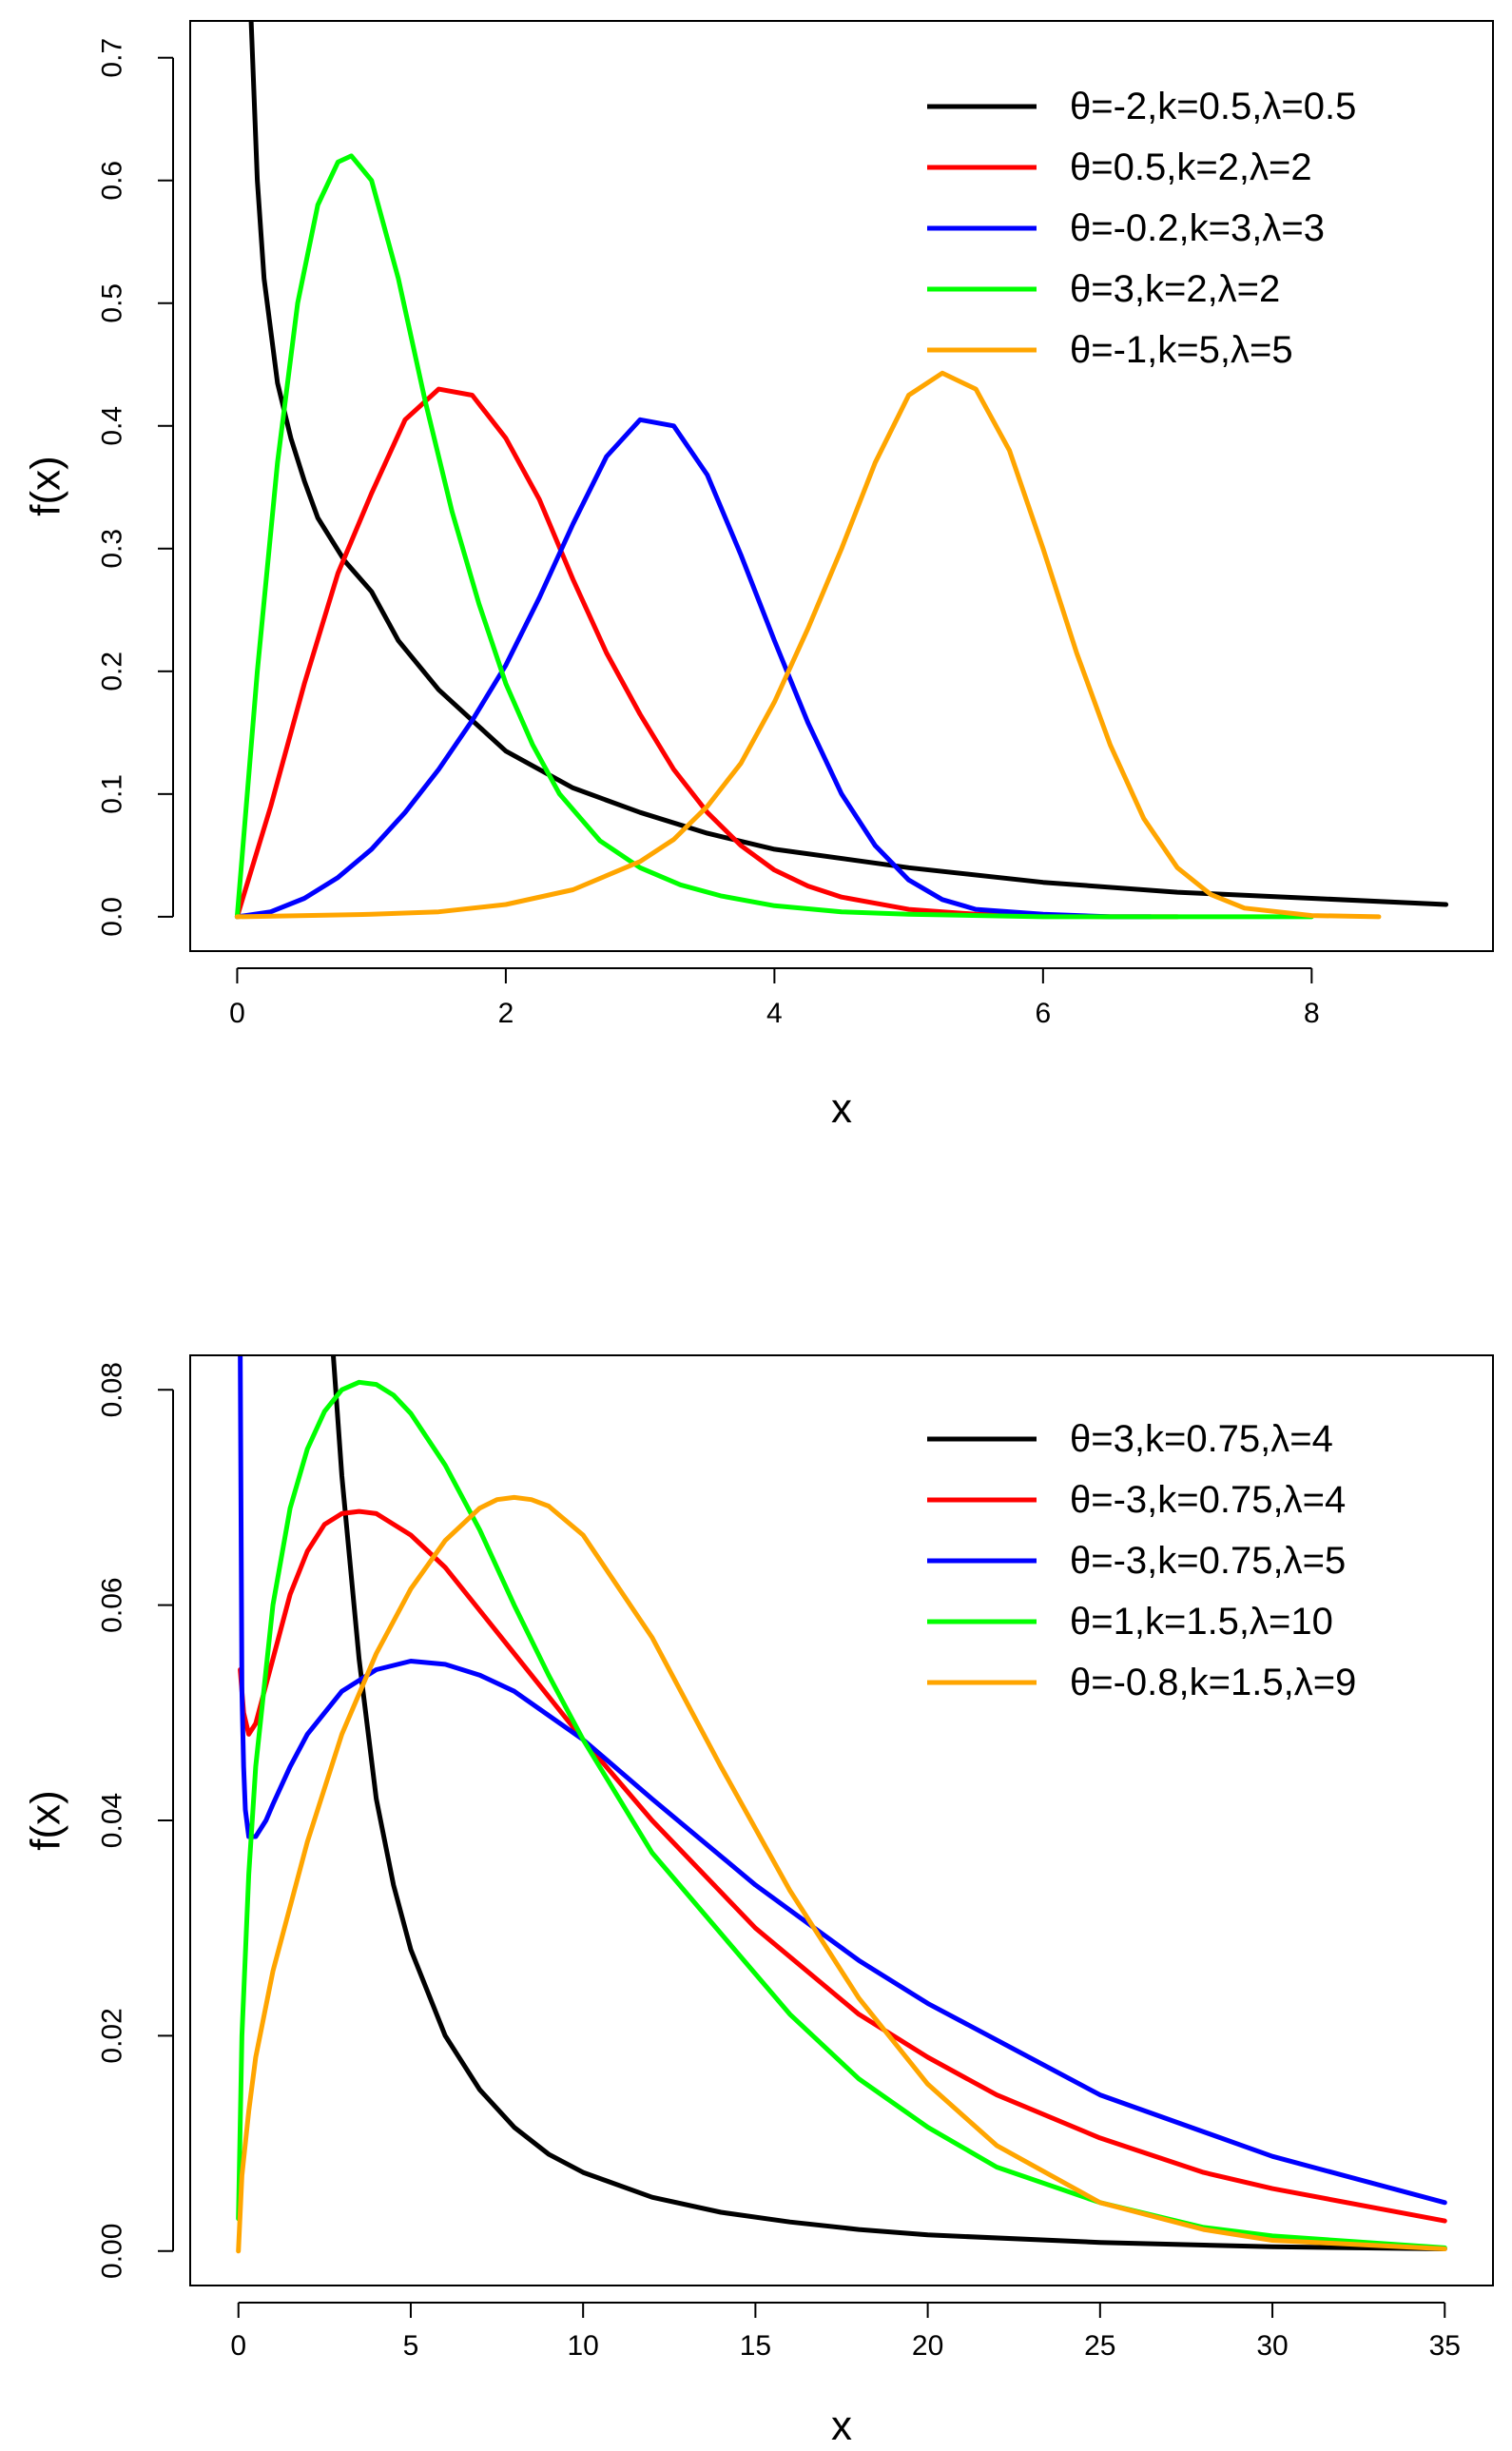  I want to click on legend-label: θ=-0.2,k=3,λ=3, so click(1197, 228).